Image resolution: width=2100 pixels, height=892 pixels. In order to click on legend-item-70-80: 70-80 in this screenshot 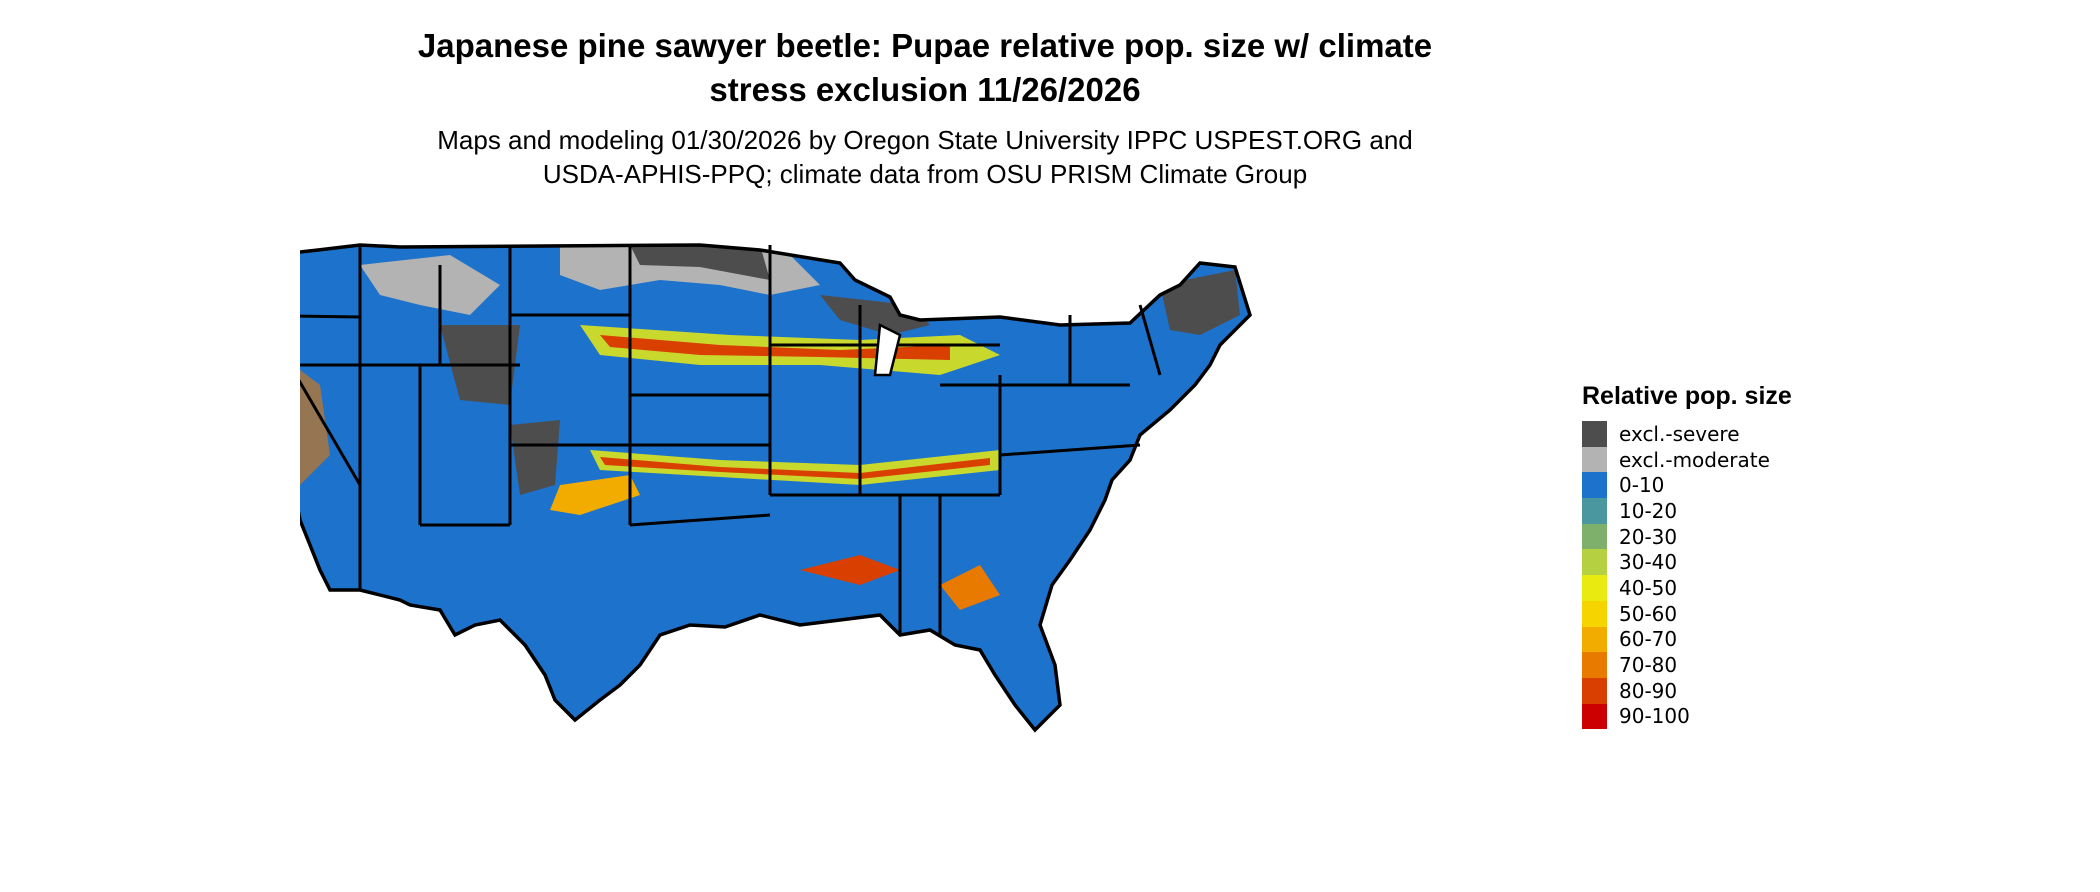, I will do `click(1687, 665)`.